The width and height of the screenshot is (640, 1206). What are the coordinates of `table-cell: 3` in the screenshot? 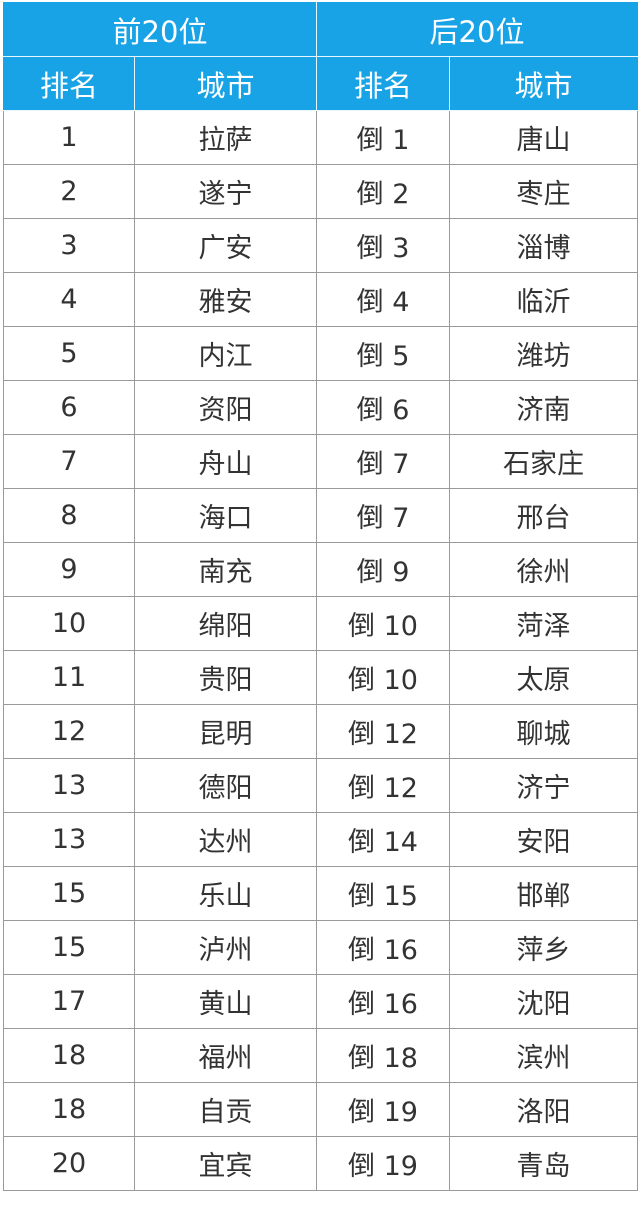 It's located at (69, 245).